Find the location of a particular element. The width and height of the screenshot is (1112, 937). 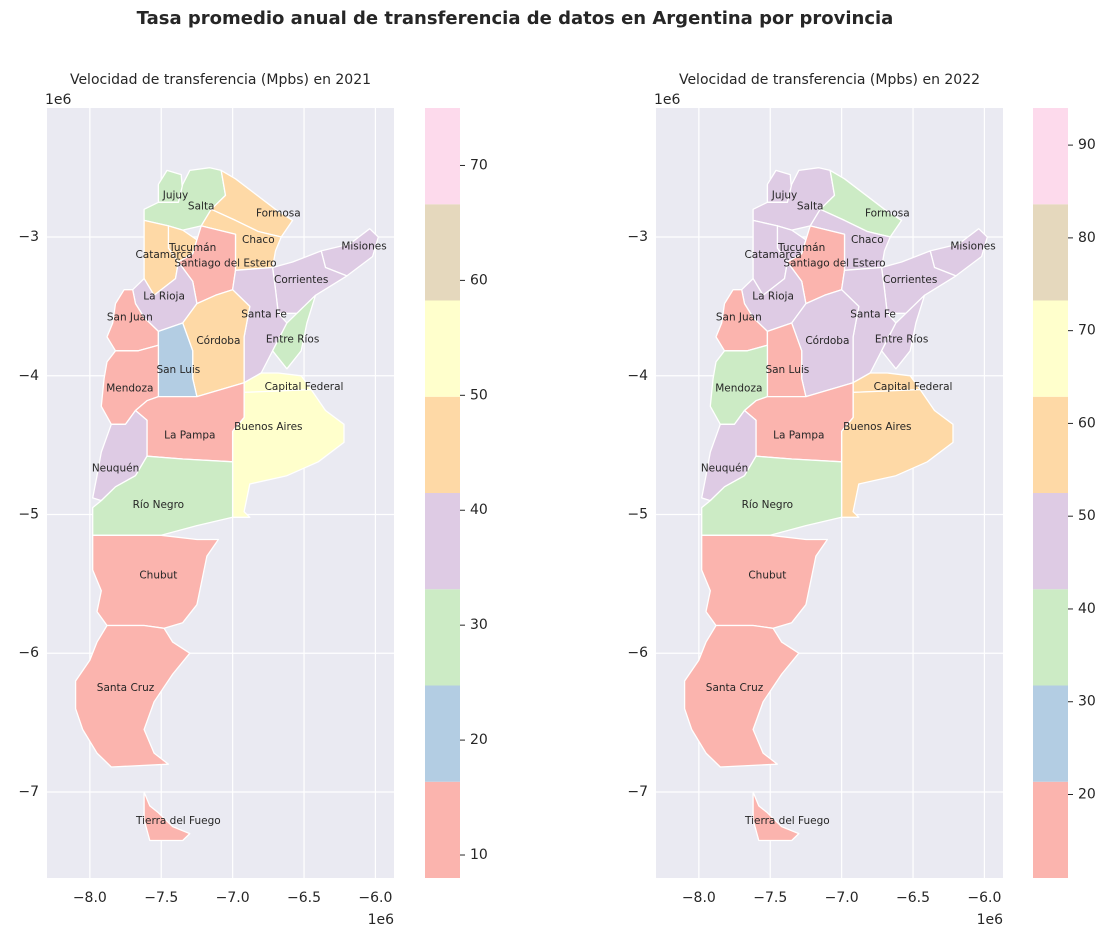

colorbar-tick-label: 80 is located at coordinates (1087, 238).